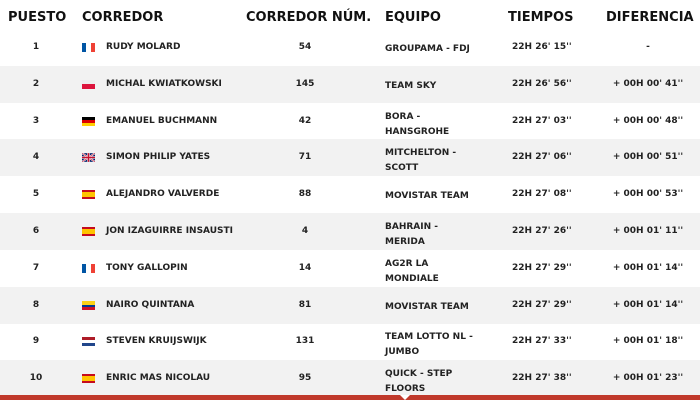 This screenshot has width=700, height=400. I want to click on team-name: QUICK - STEP FLOORS, so click(419, 382).